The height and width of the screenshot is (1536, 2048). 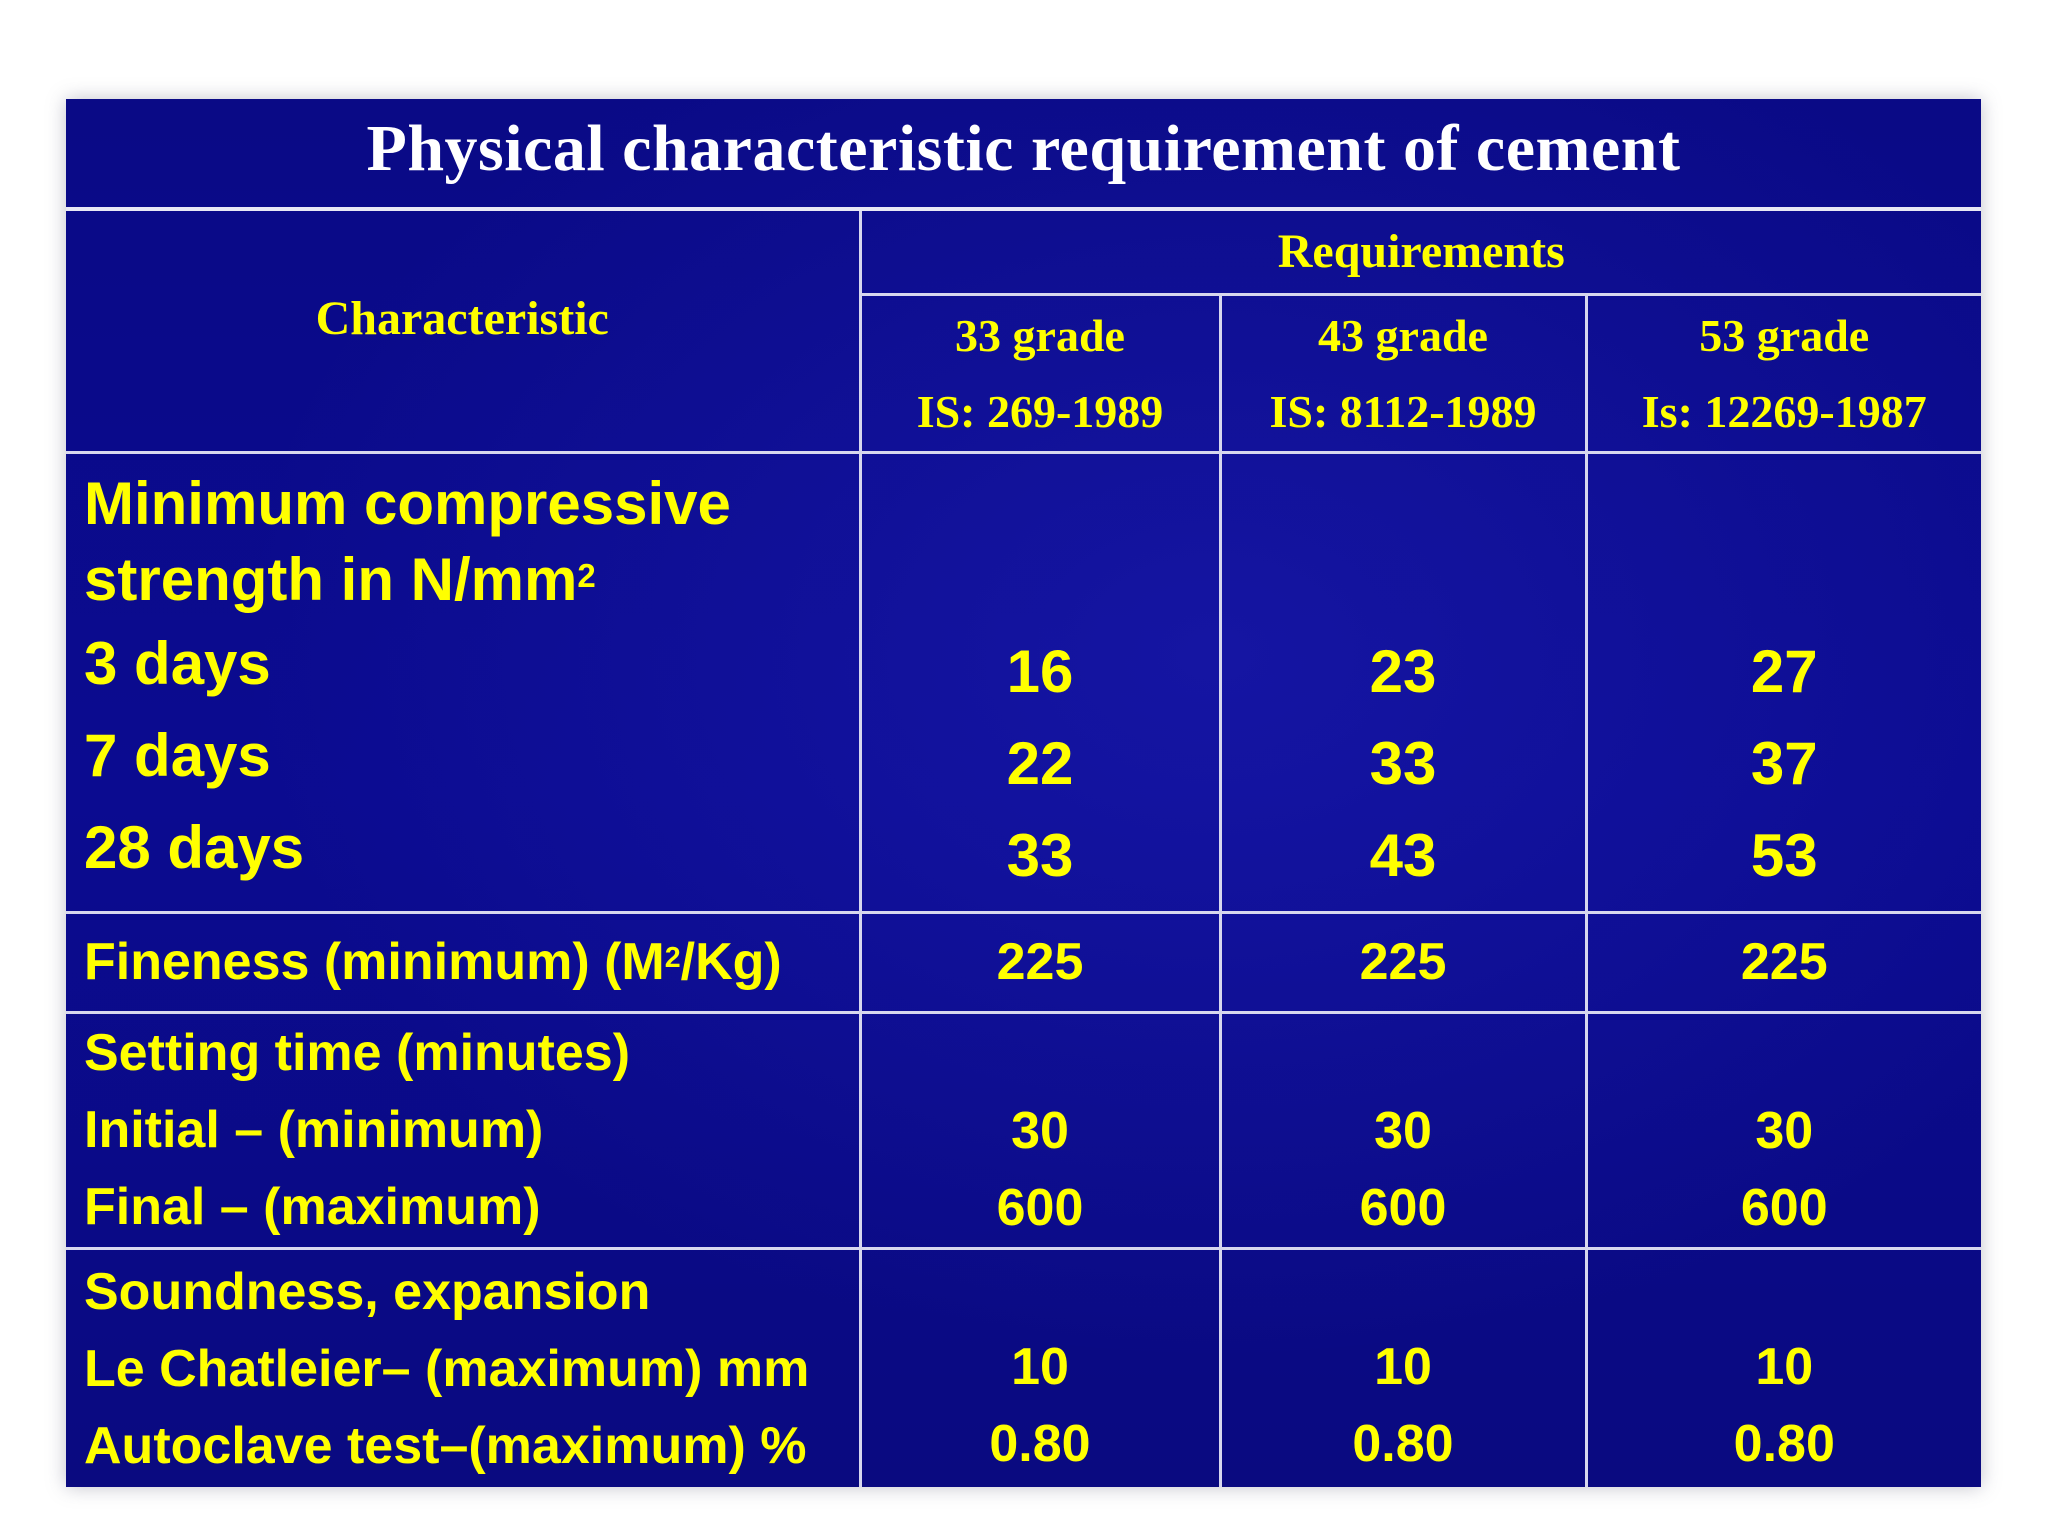 I want to click on setting-time-heading: Setting time (minutes), so click(x=357, y=1053).